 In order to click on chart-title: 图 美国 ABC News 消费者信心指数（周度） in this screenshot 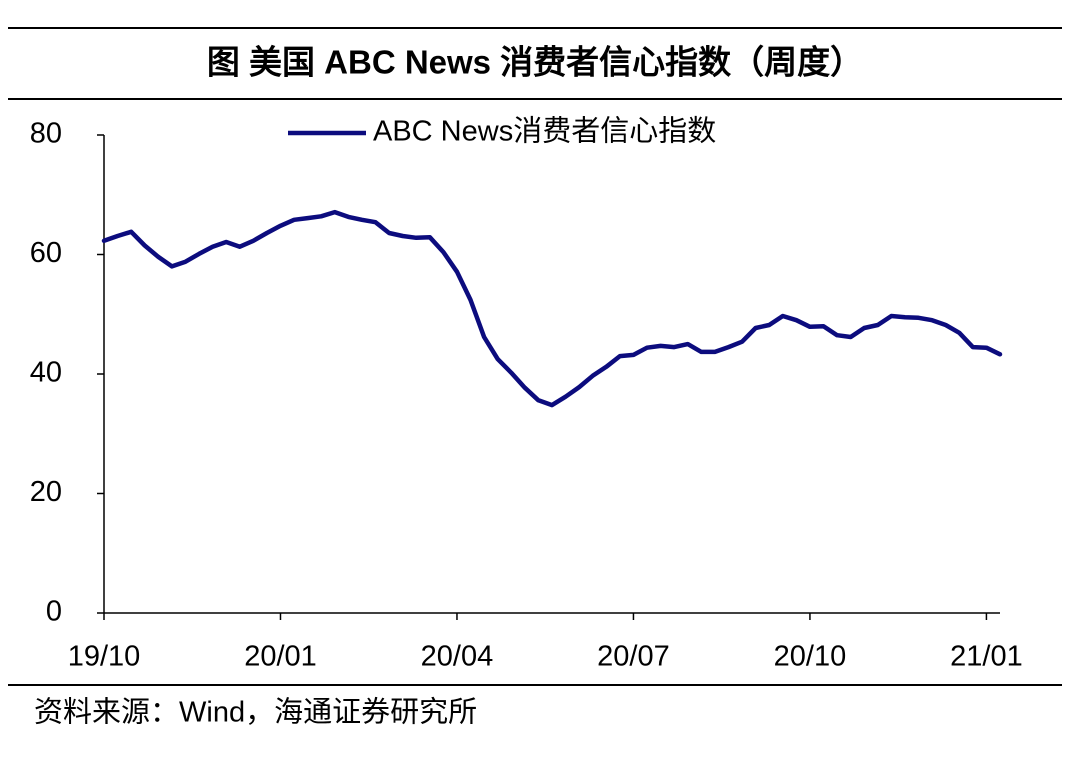, I will do `click(535, 62)`.